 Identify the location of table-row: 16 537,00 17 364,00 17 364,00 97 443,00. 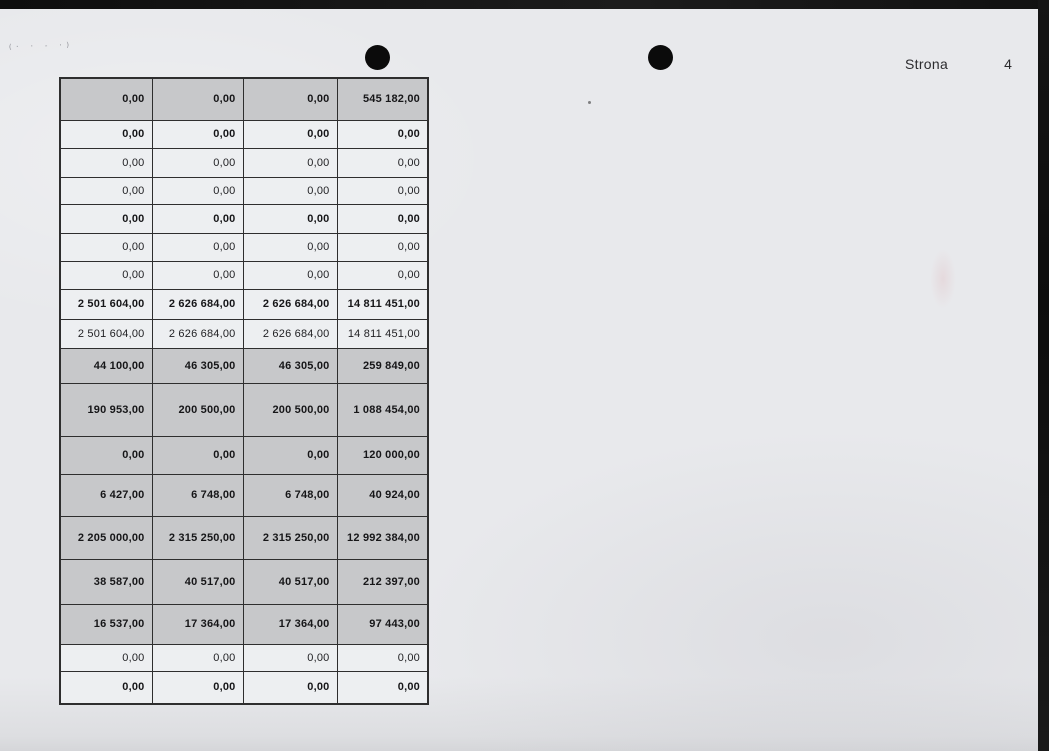
(244, 624).